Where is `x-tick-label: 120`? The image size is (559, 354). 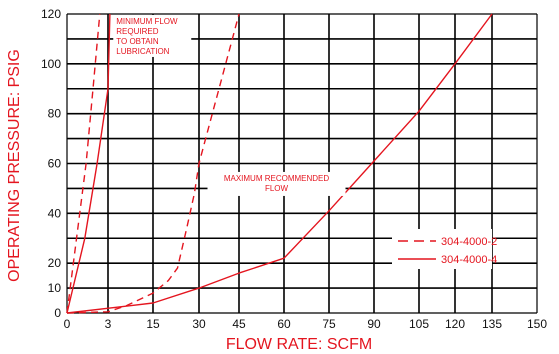 x-tick-label: 120 is located at coordinates (455, 324).